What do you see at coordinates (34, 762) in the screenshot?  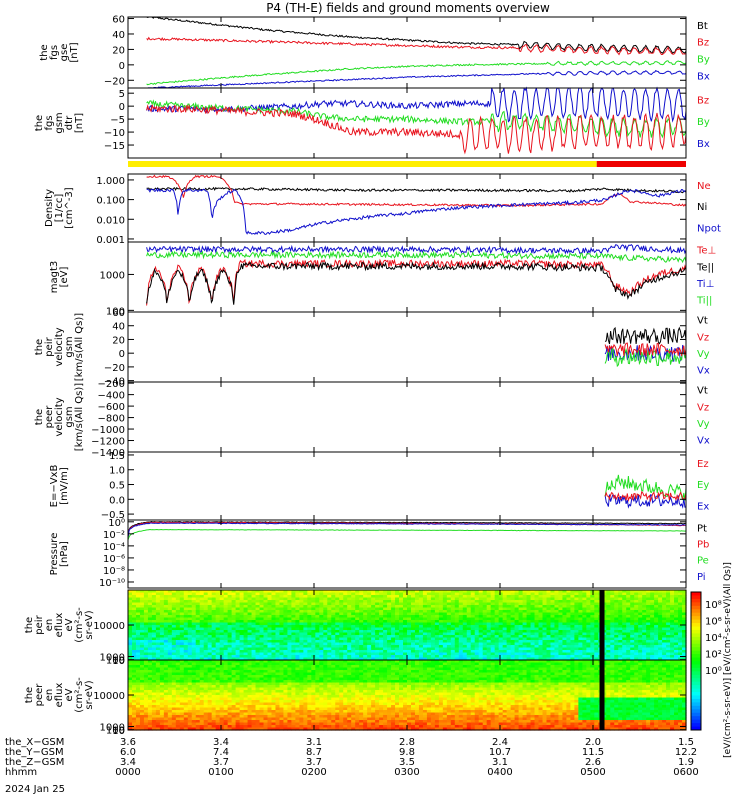 I see `x-axis-row-label: the_Z−GSM` at bounding box center [34, 762].